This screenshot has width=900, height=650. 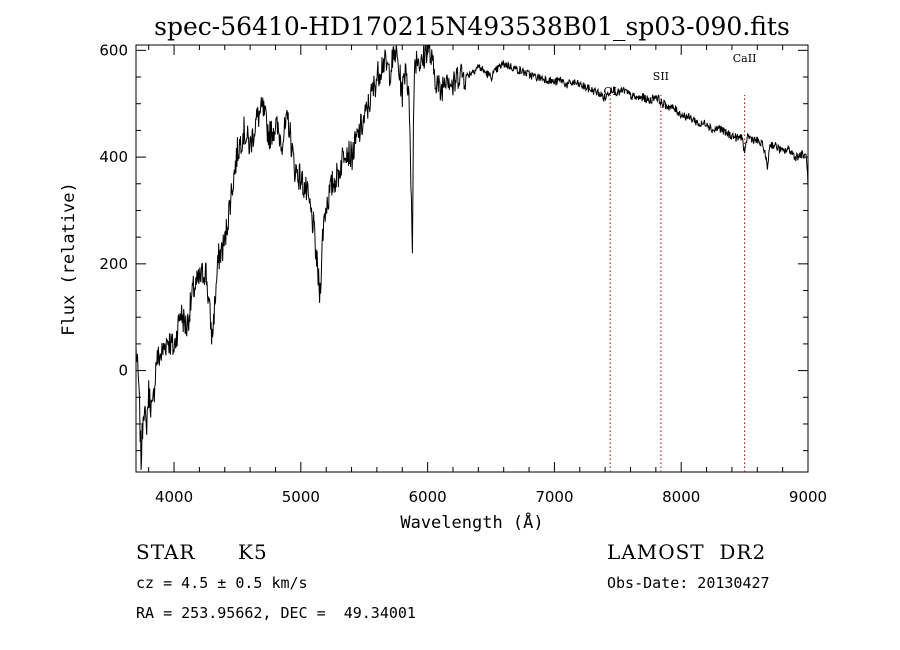 What do you see at coordinates (253, 552) in the screenshot?
I see `subclass: K5` at bounding box center [253, 552].